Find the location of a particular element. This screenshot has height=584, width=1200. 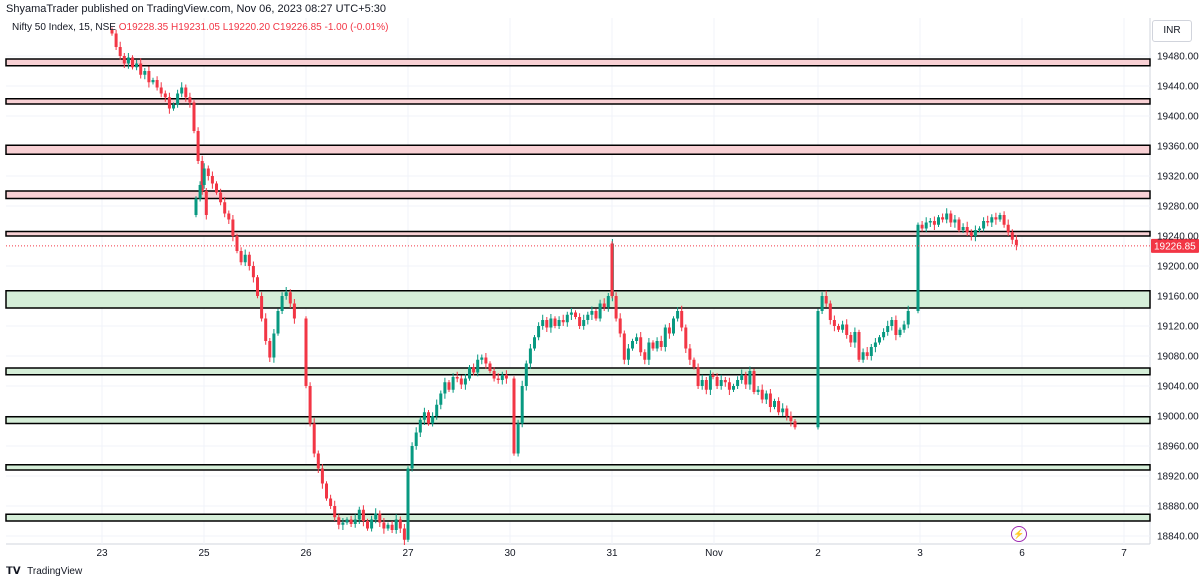

price-tick-label: 18920.00 is located at coordinates (1178, 477).